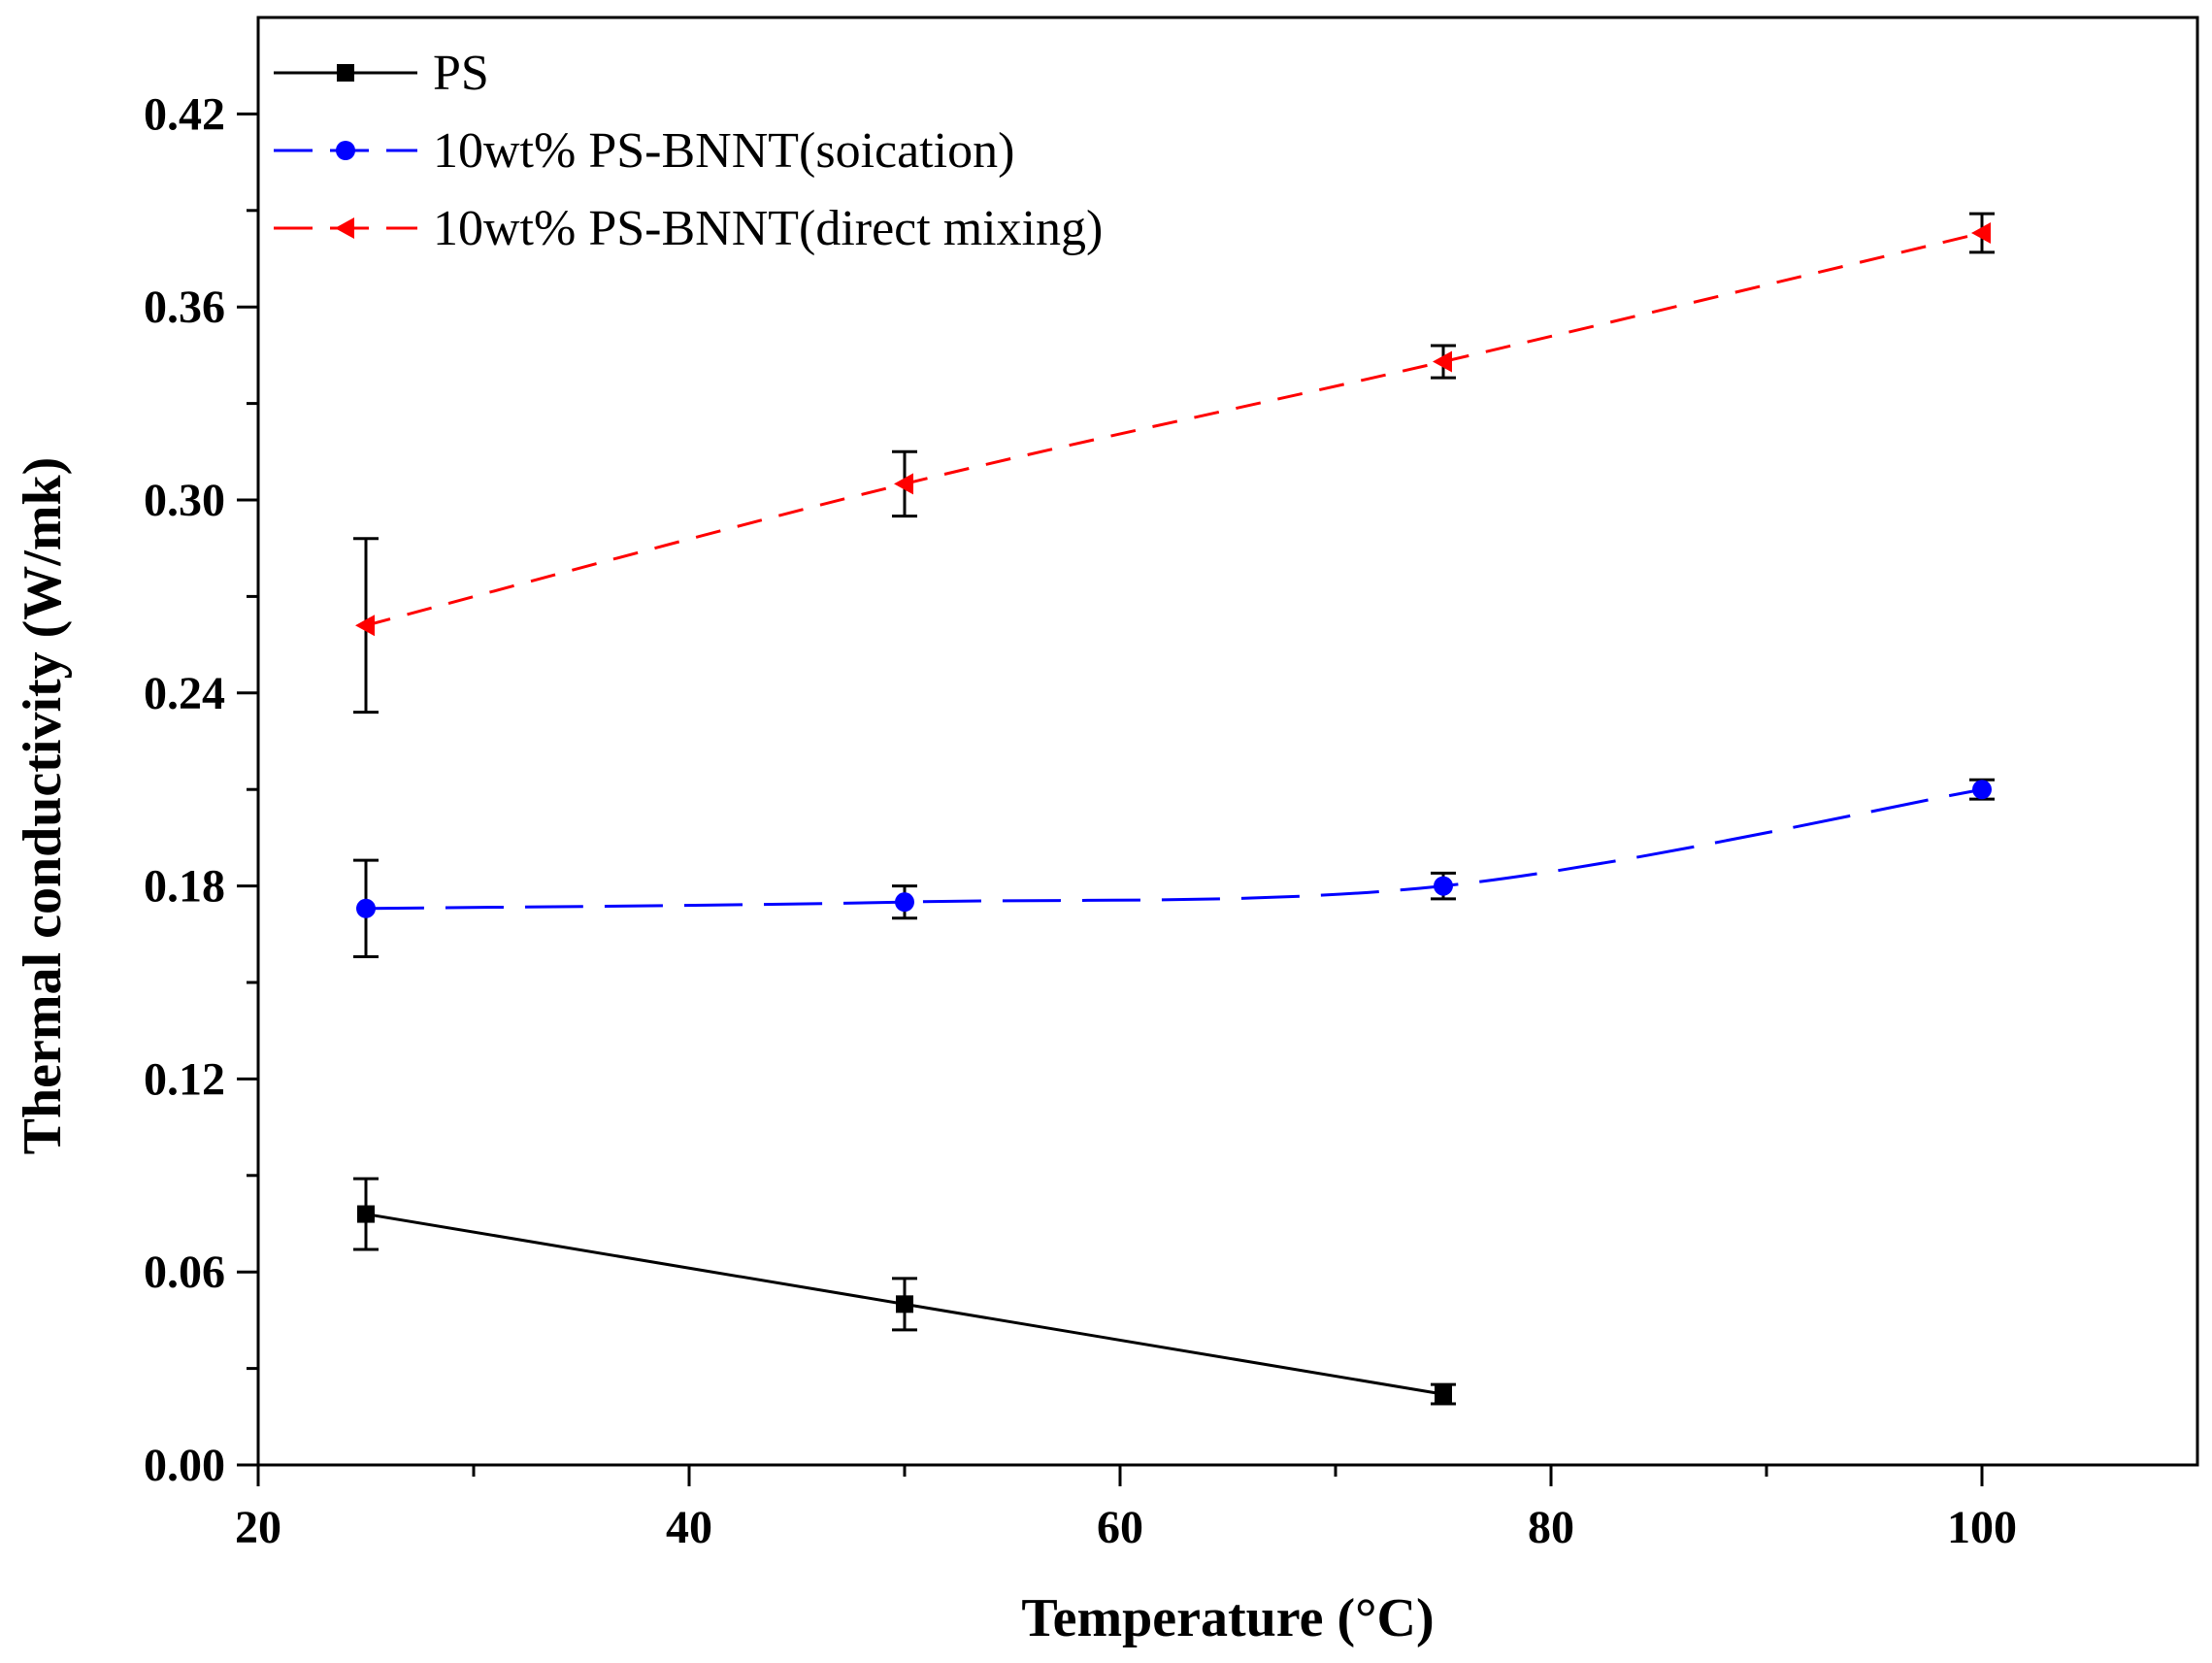 The width and height of the screenshot is (2212, 1663). I want to click on x-tick-label: 40, so click(689, 1527).